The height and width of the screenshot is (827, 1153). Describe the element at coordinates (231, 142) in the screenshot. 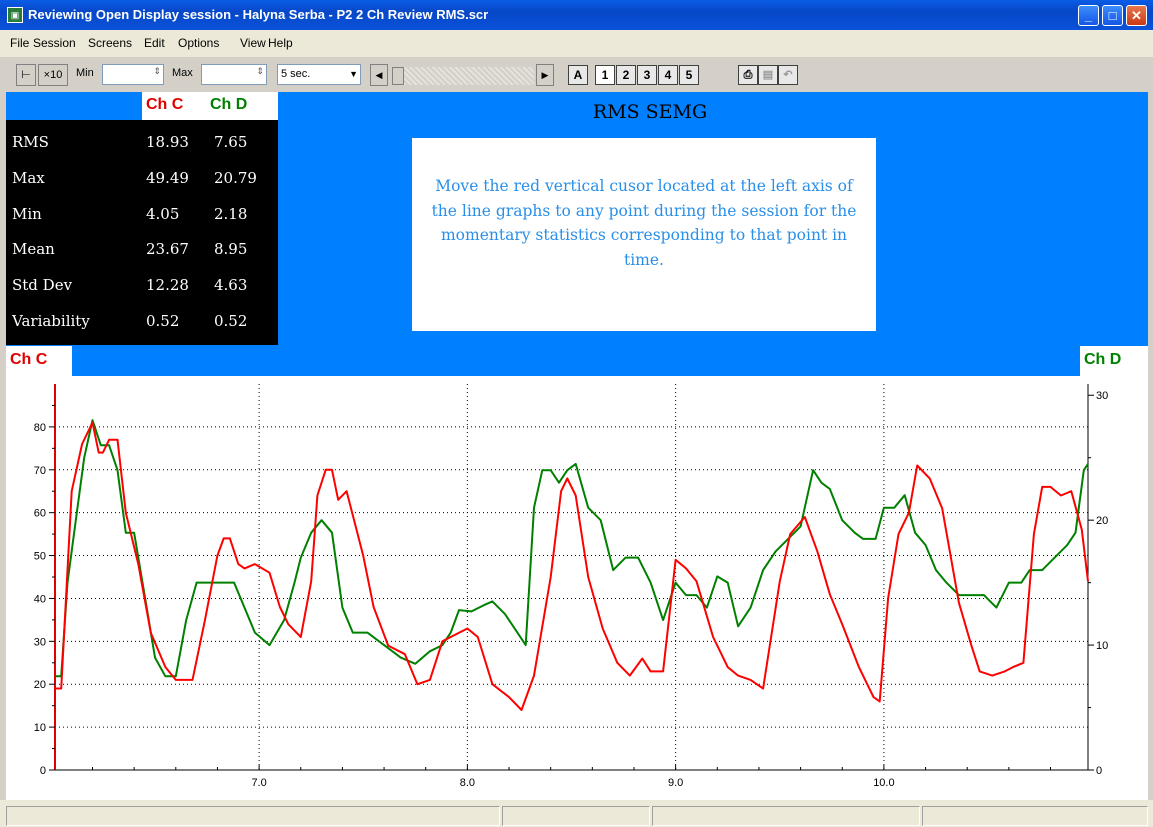

I see `stats-value-d: 7.65` at that location.